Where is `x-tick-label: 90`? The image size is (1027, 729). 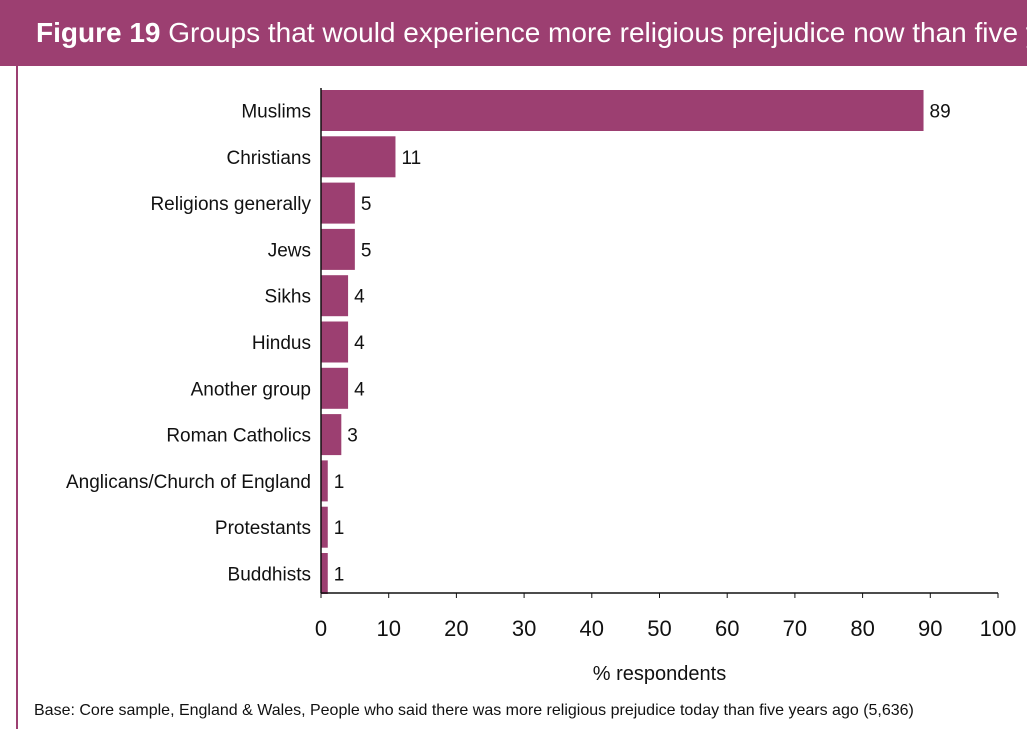
x-tick-label: 90 is located at coordinates (930, 628).